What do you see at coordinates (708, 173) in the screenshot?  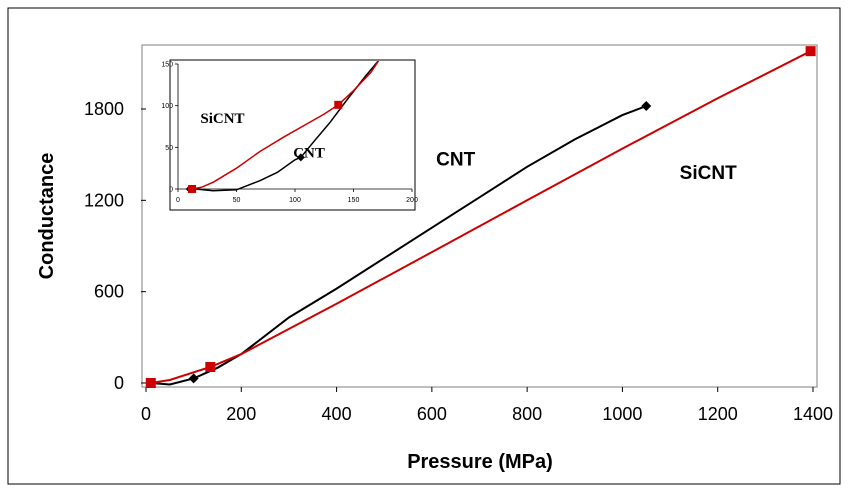 I see `sicnt-series-annotation: SiCNT` at bounding box center [708, 173].